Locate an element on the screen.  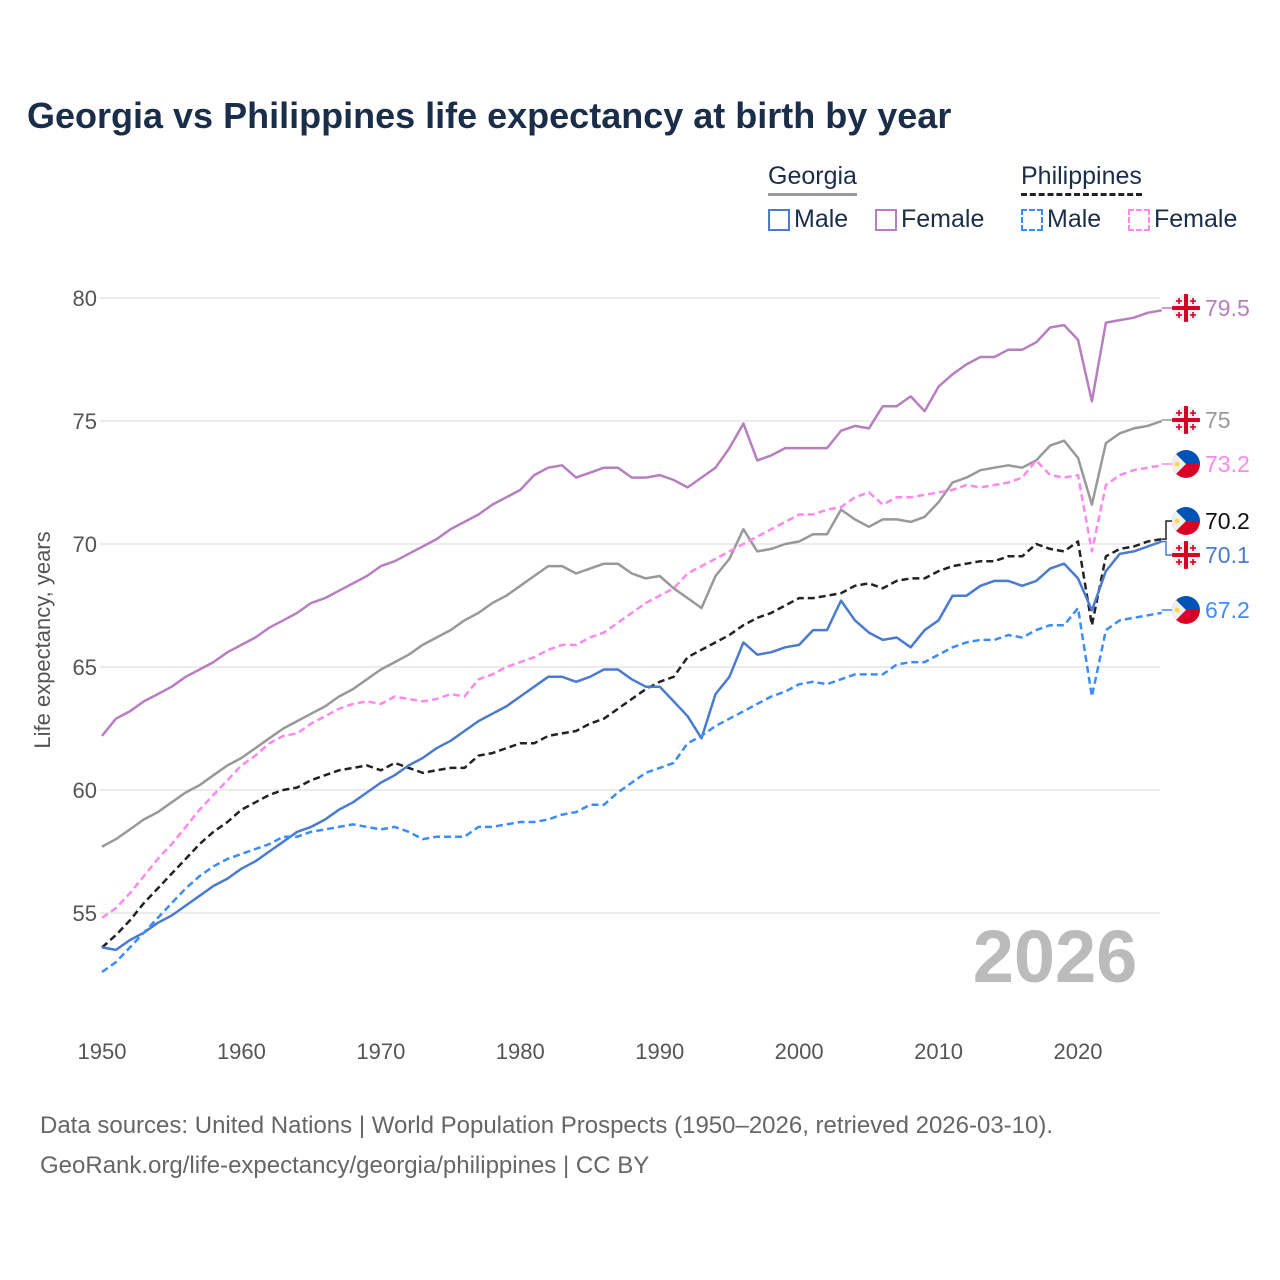
end-value-label: 67.2 is located at coordinates (1227, 610).